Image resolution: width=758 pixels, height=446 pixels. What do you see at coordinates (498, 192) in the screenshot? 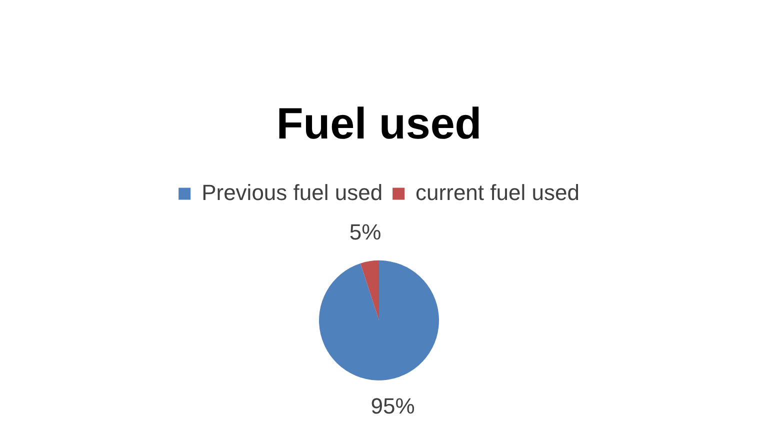
I see `legend-label: current fuel used` at bounding box center [498, 192].